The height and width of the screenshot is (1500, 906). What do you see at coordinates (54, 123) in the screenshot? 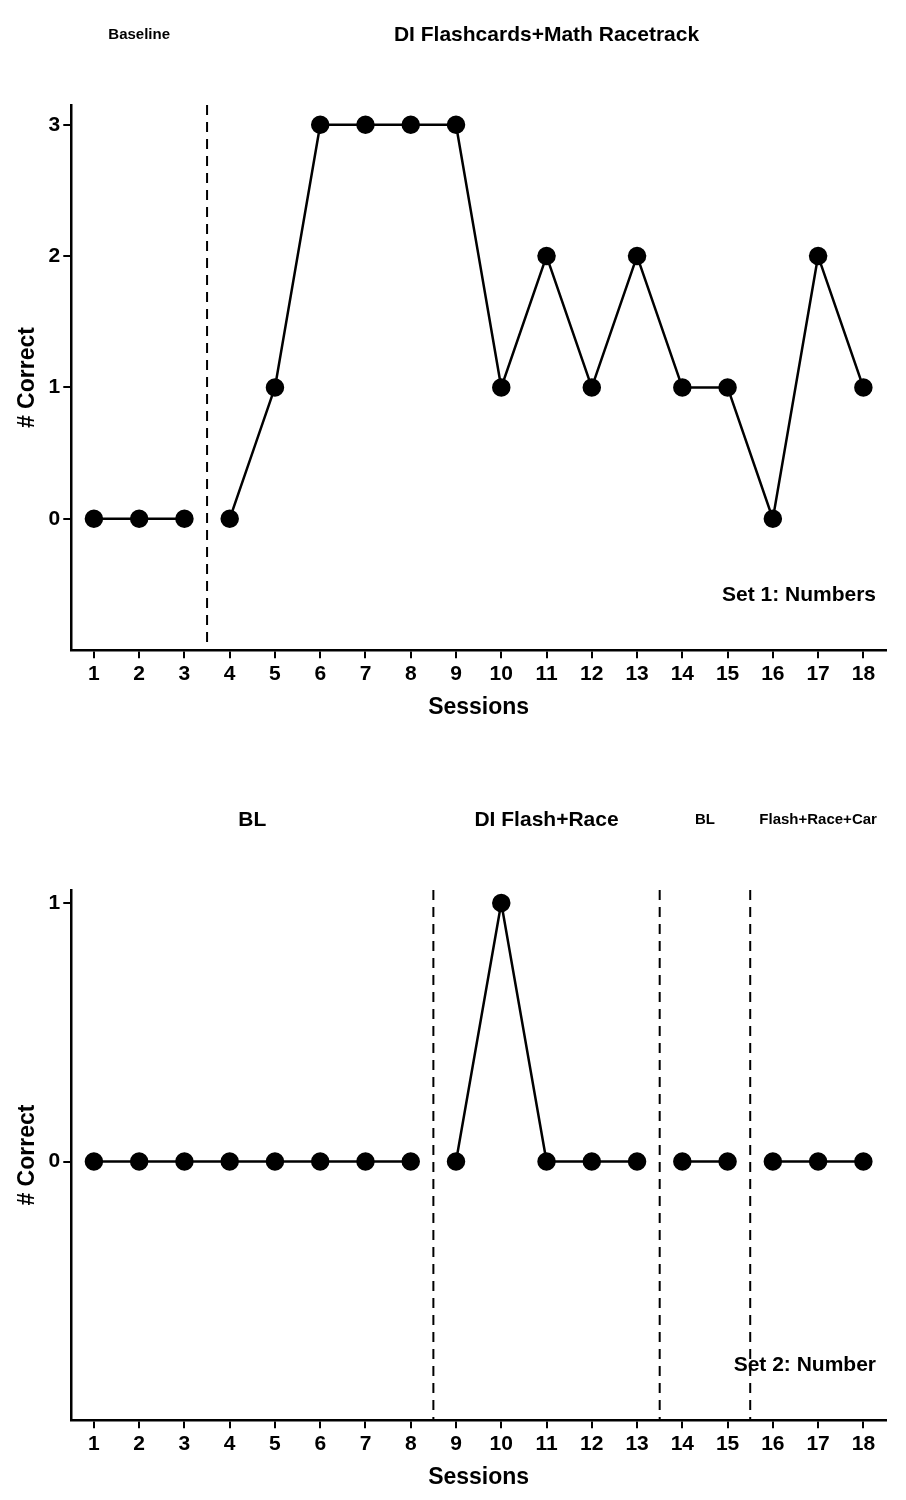
I see `y-tick-label: 3` at bounding box center [54, 123].